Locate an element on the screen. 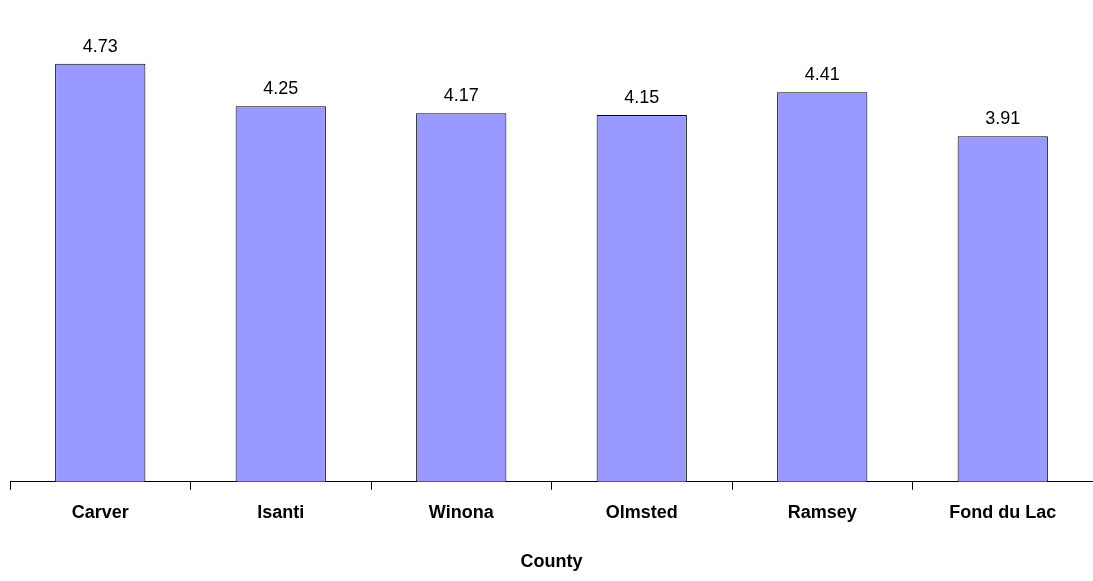  data-label: 4.15 is located at coordinates (642, 97).